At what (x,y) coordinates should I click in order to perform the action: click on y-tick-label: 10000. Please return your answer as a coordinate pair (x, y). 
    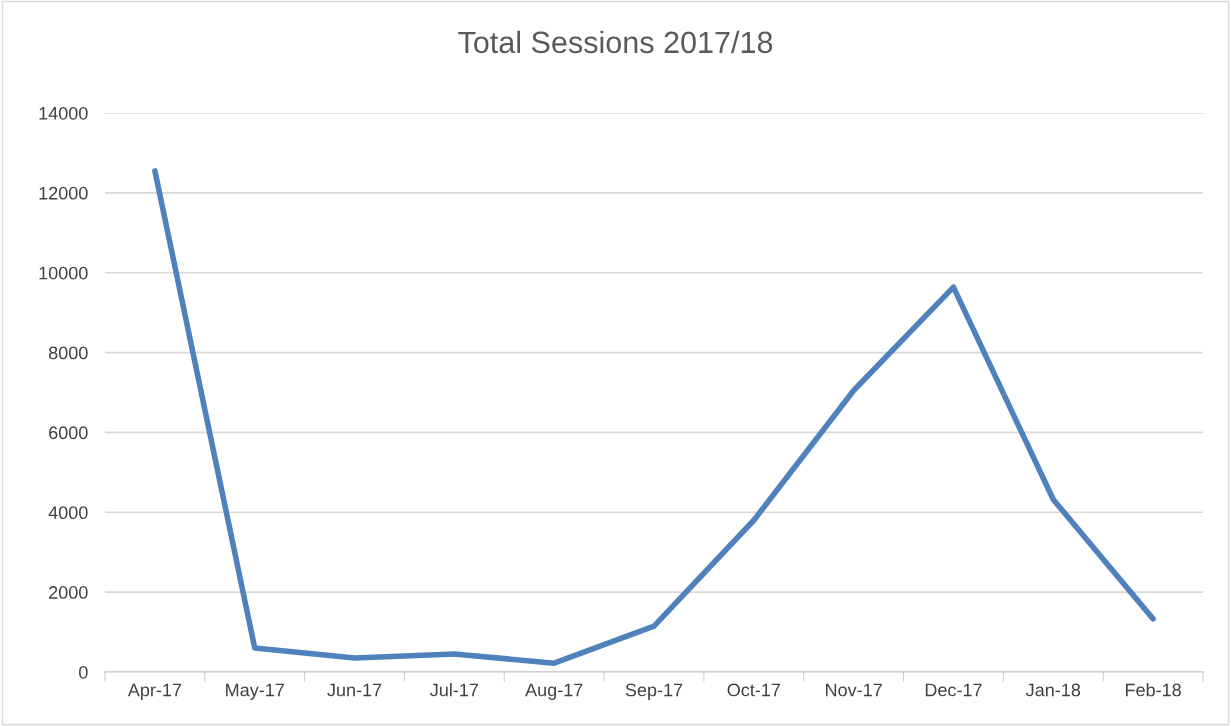
    Looking at the image, I should click on (63, 273).